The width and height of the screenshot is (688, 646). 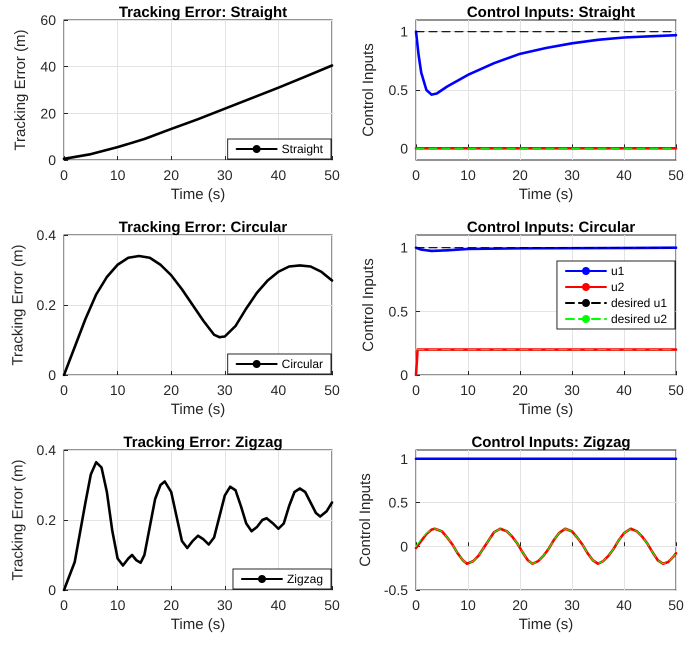 What do you see at coordinates (203, 227) in the screenshot?
I see `chart-title: Tracking Error: Circular` at bounding box center [203, 227].